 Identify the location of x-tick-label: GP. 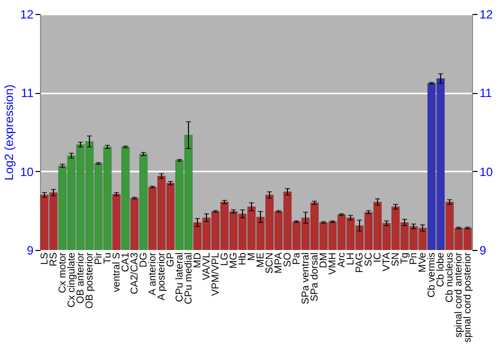
(170, 259).